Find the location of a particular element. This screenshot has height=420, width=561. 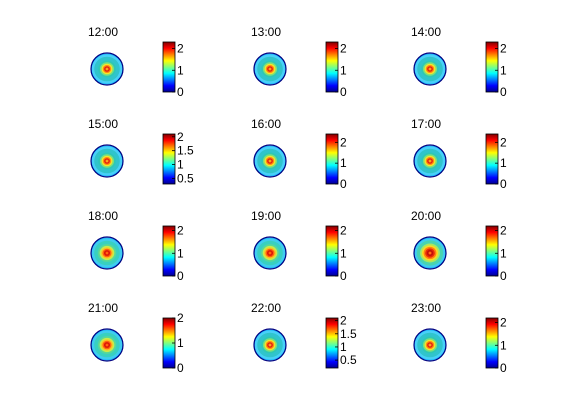

subplot-title: 14:00 is located at coordinates (426, 32).